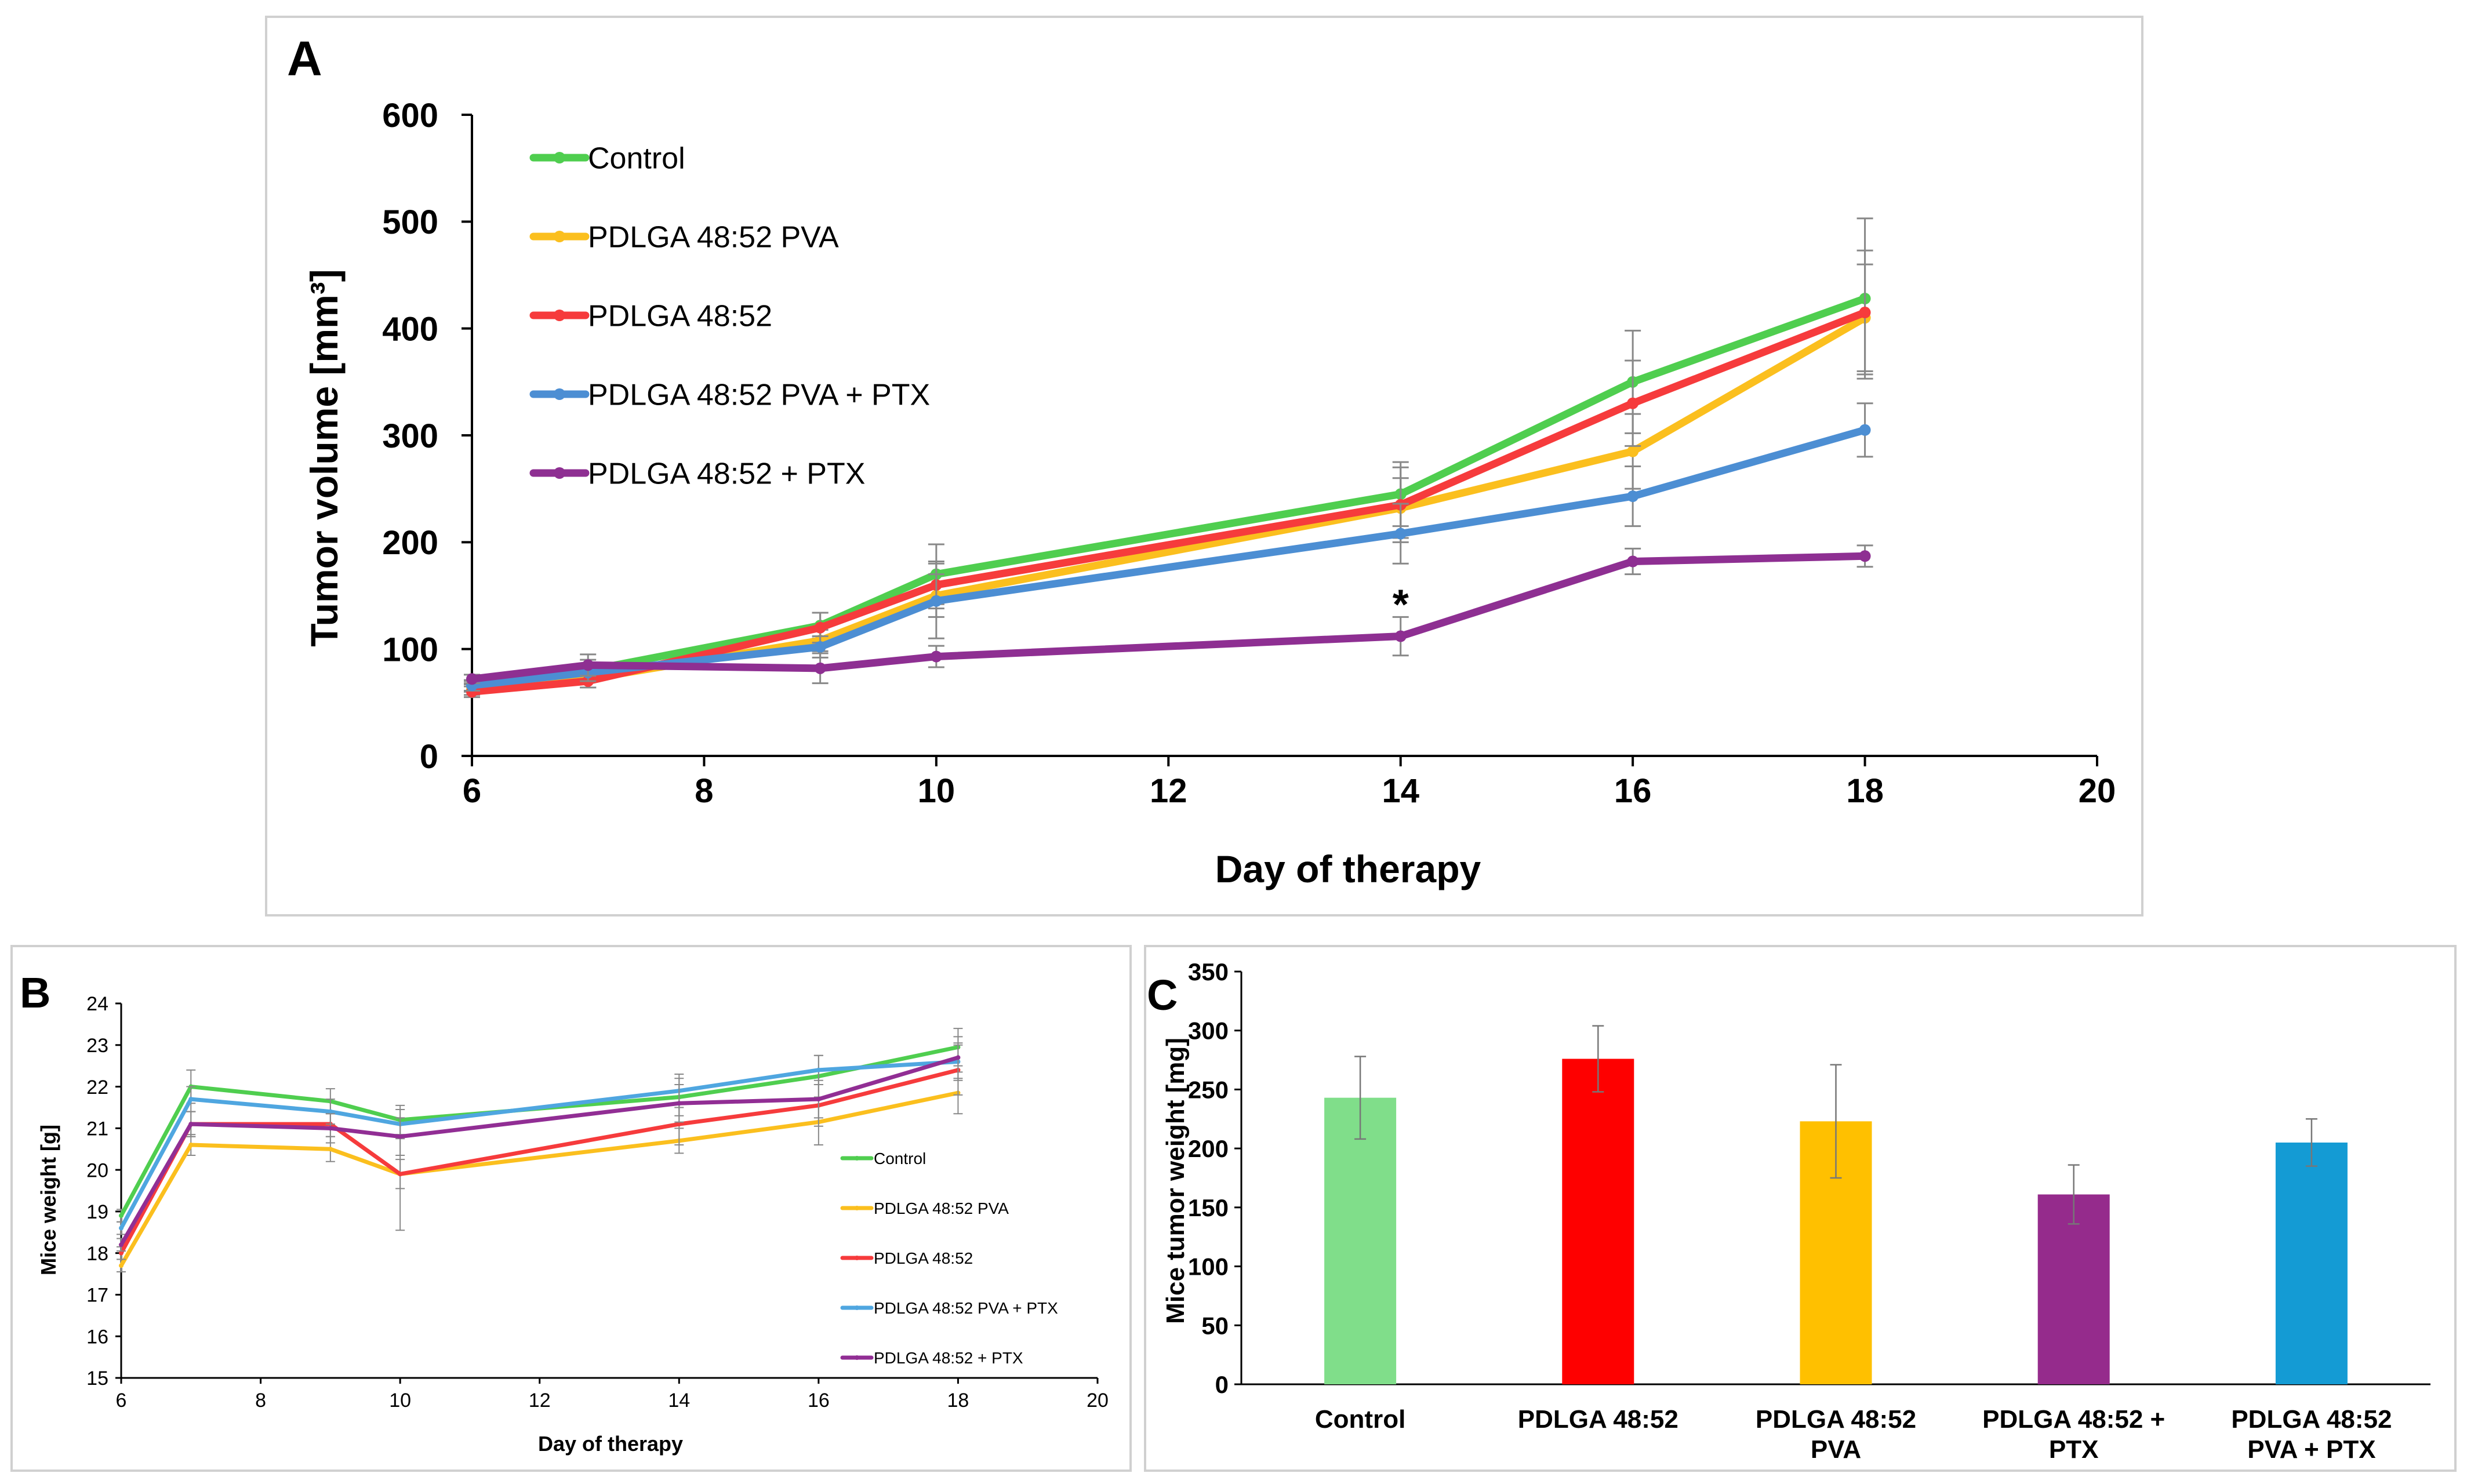 This screenshot has width=2467, height=1484. What do you see at coordinates (1401, 605) in the screenshot?
I see `panel-a-annotation: *` at bounding box center [1401, 605].